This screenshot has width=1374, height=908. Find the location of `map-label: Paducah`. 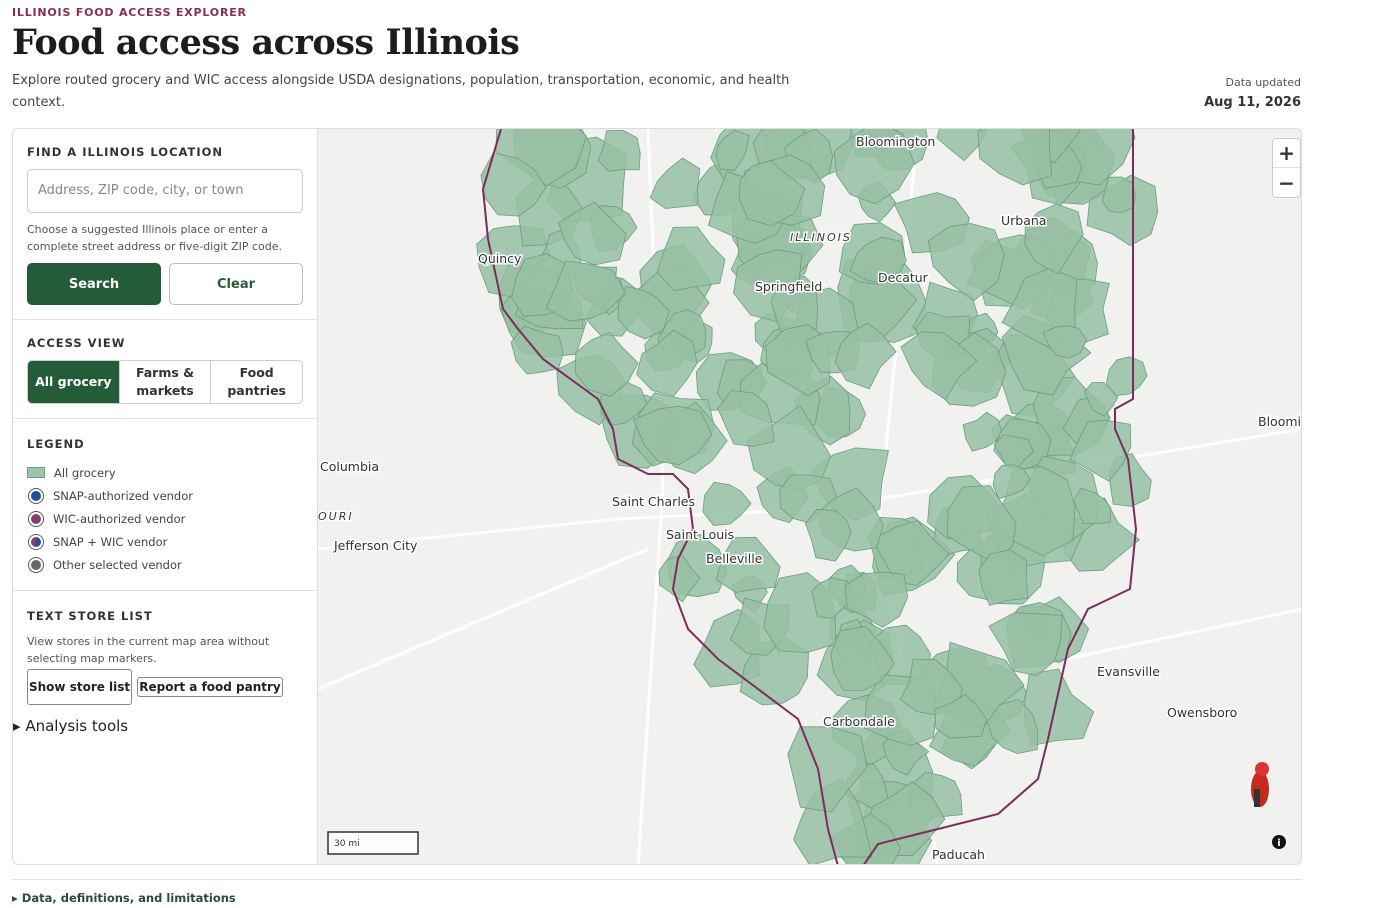

map-label: Paducah is located at coordinates (958, 854).